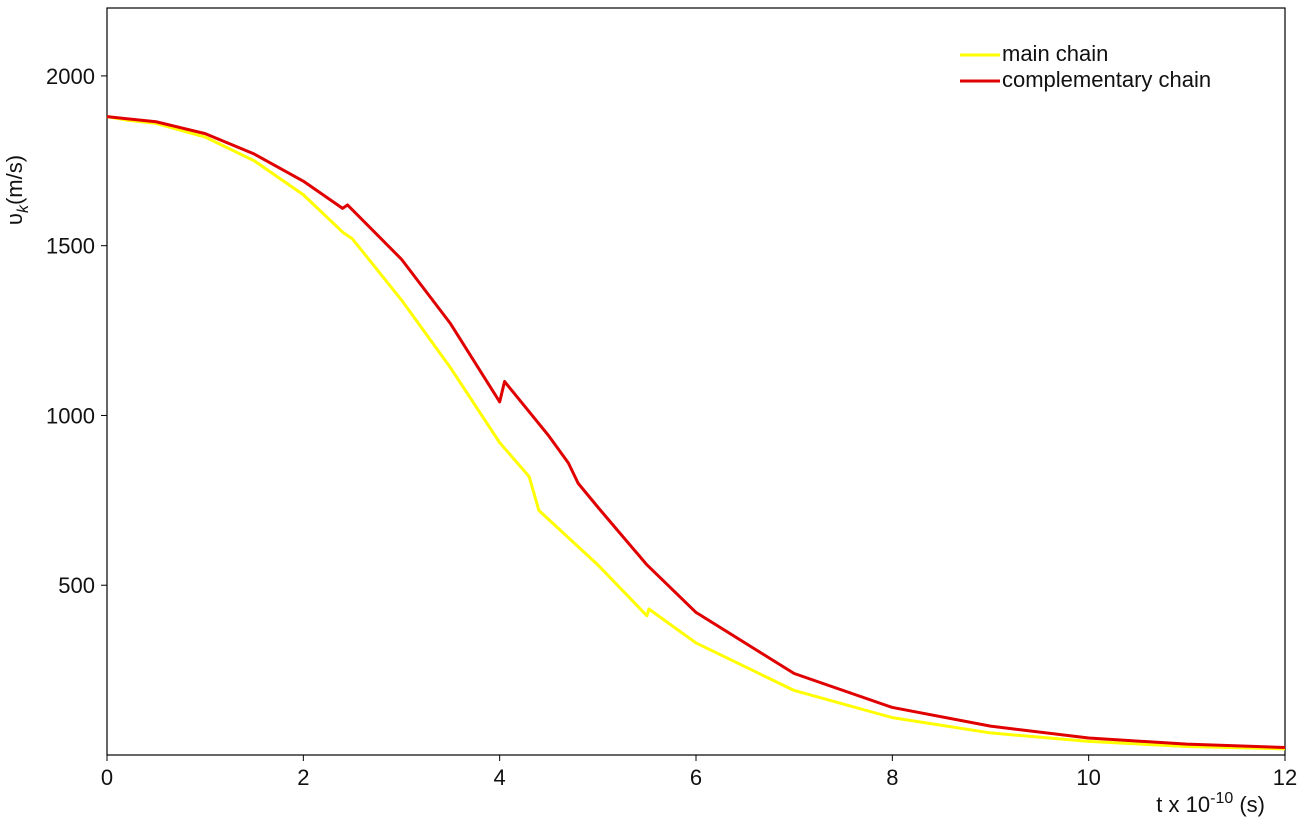  What do you see at coordinates (70, 415) in the screenshot?
I see `y-tick-label: 1000` at bounding box center [70, 415].